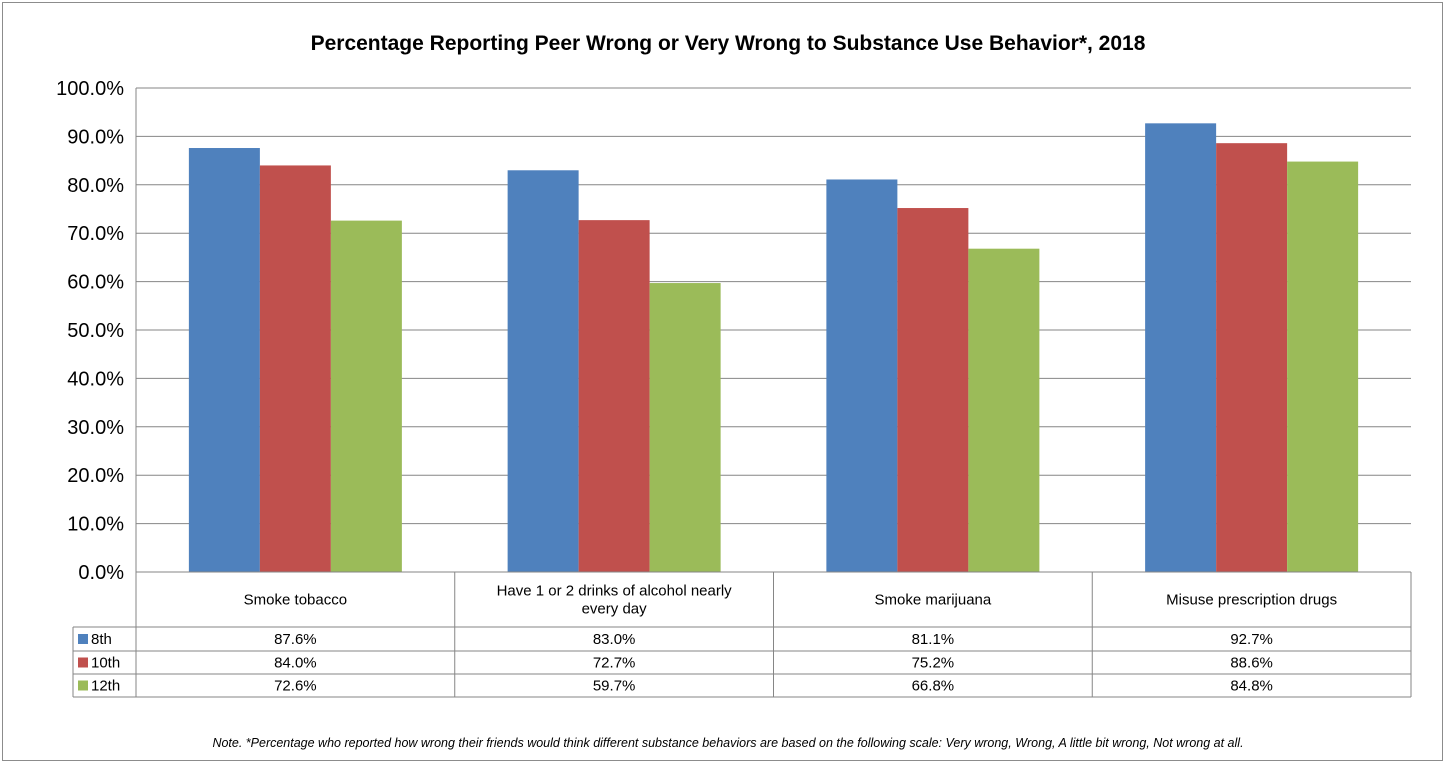 Image resolution: width=1445 pixels, height=765 pixels. Describe the element at coordinates (933, 639) in the screenshot. I see `data-label: 81.1%` at that location.